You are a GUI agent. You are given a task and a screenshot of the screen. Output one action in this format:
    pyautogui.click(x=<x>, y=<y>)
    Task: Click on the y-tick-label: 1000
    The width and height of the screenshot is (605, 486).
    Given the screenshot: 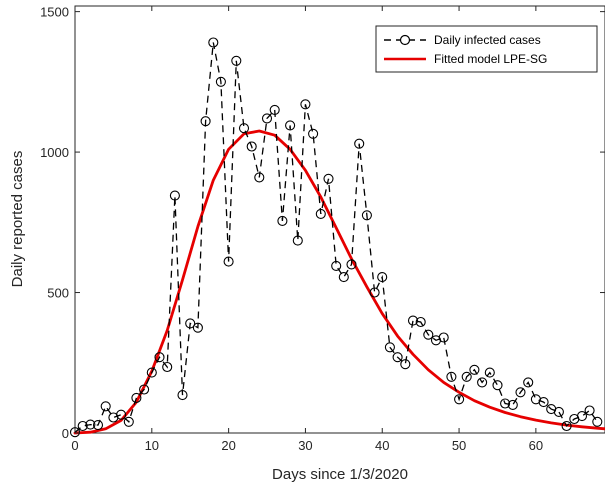 What is the action you would take?
    pyautogui.click(x=54, y=152)
    